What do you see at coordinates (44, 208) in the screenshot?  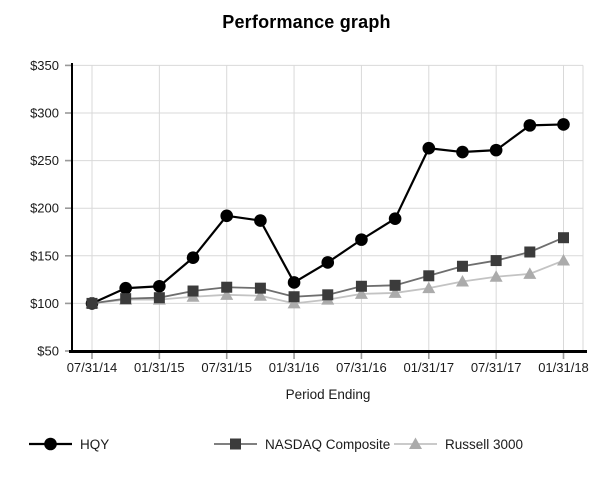 I see `svg-text: $200` at bounding box center [44, 208].